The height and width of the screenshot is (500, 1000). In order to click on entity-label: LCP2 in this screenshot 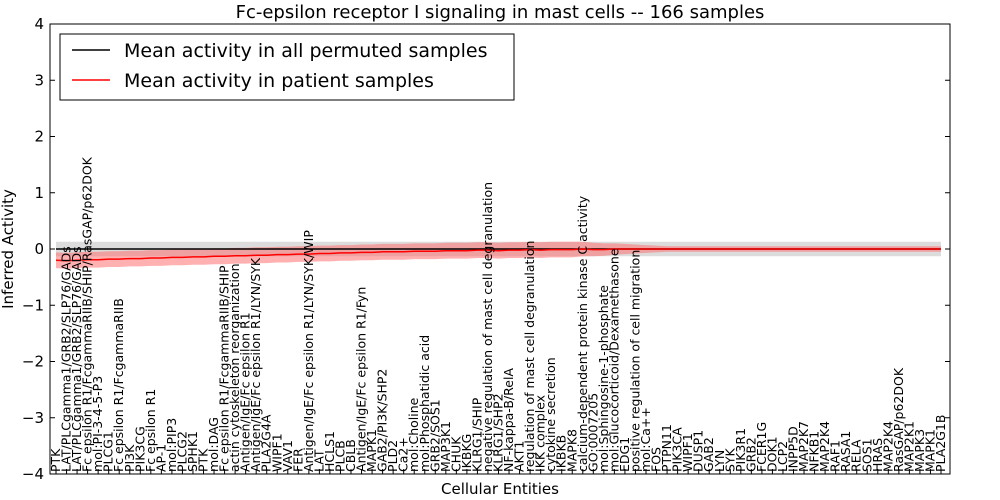, I will do `click(782, 456)`.